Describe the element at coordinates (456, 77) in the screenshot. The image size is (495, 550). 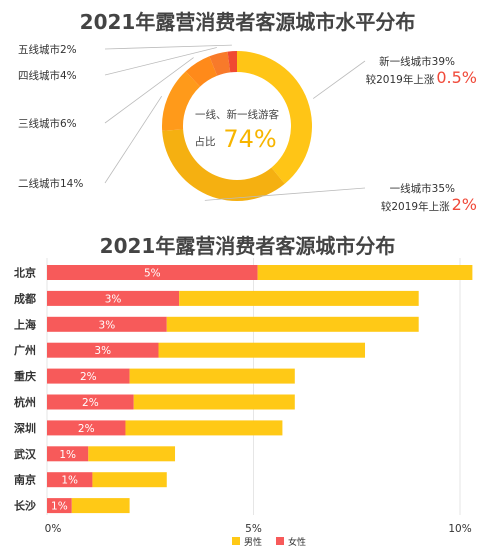
I see `donut-note-value: 0.5%` at that location.